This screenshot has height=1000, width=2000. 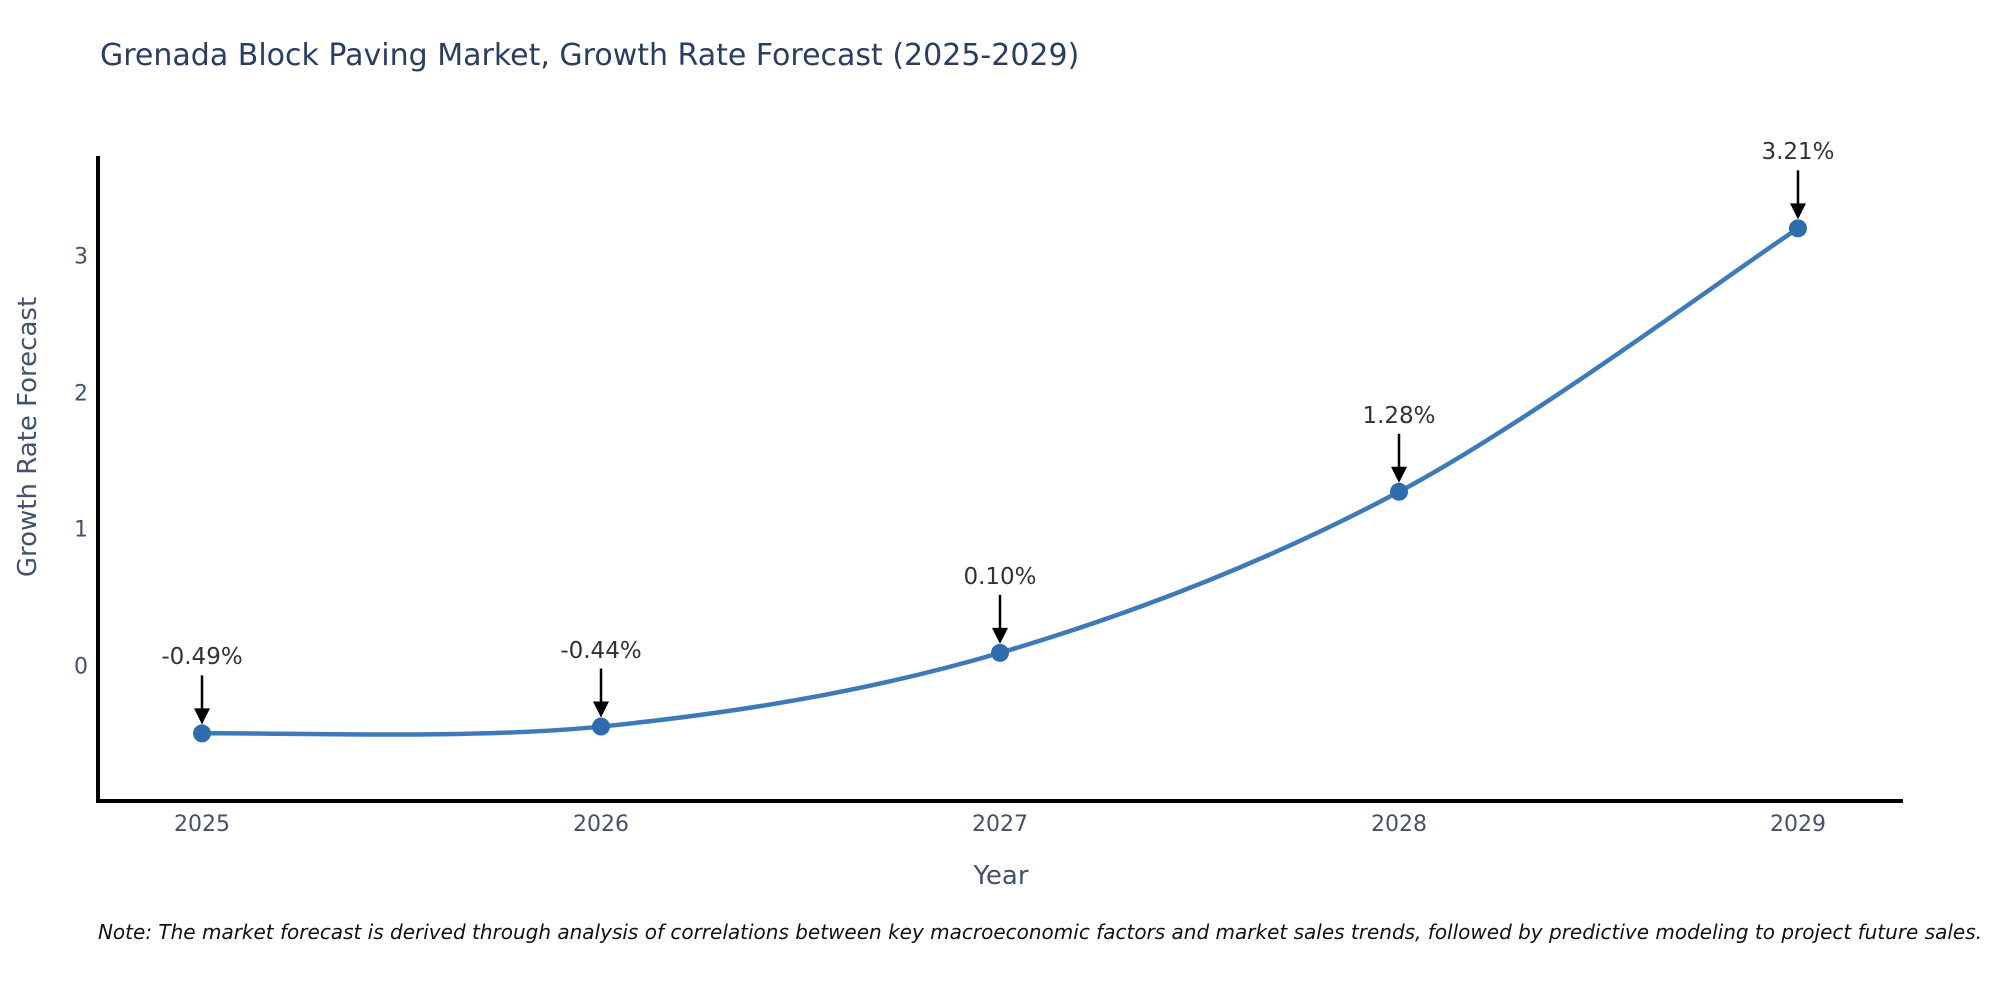 I want to click on annotation-label: -0.49%, so click(x=202, y=657).